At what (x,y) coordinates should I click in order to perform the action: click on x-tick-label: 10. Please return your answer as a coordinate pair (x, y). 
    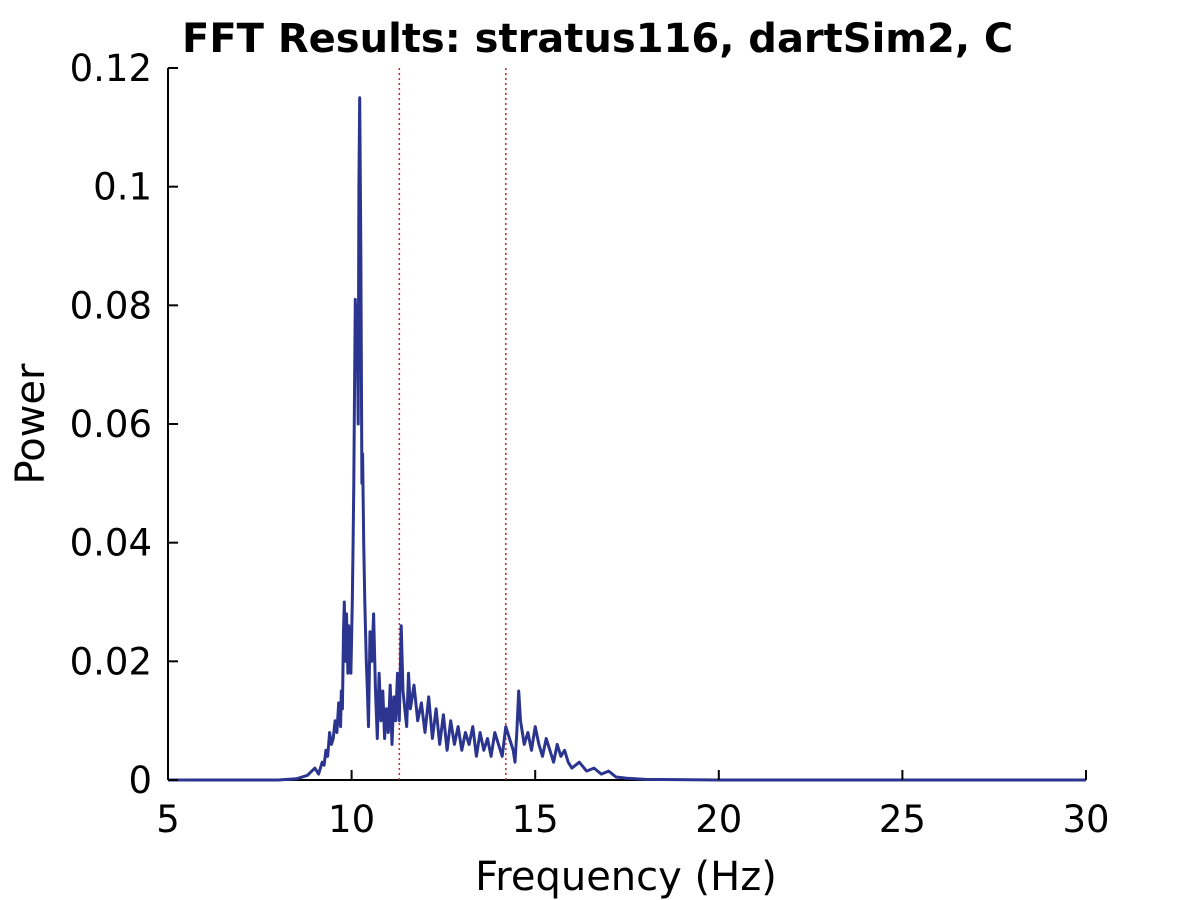
    Looking at the image, I should click on (351, 819).